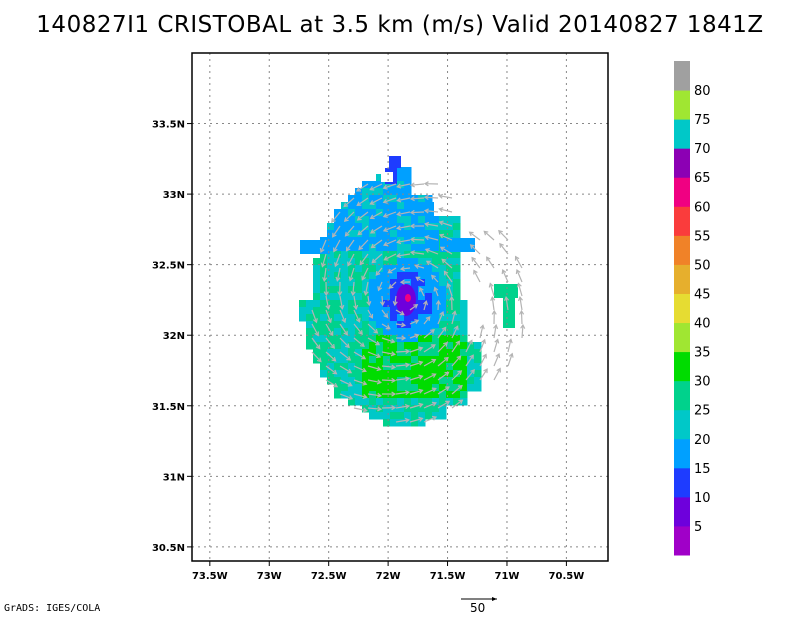 The image size is (800, 618). Describe the element at coordinates (210, 576) in the screenshot. I see `x-tick-label: 73.5W` at that location.